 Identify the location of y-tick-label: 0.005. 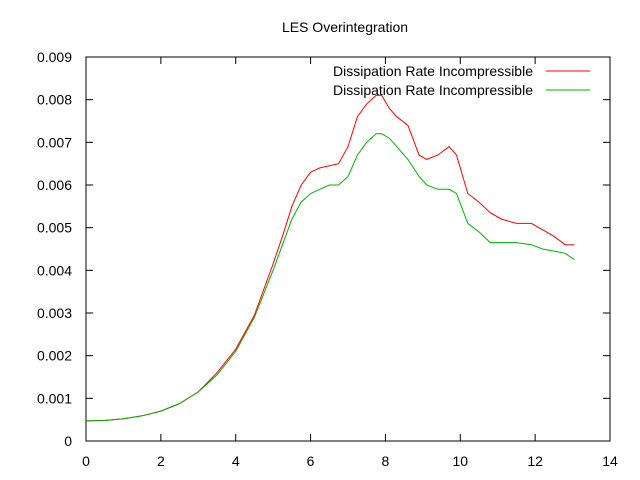
(54, 228).